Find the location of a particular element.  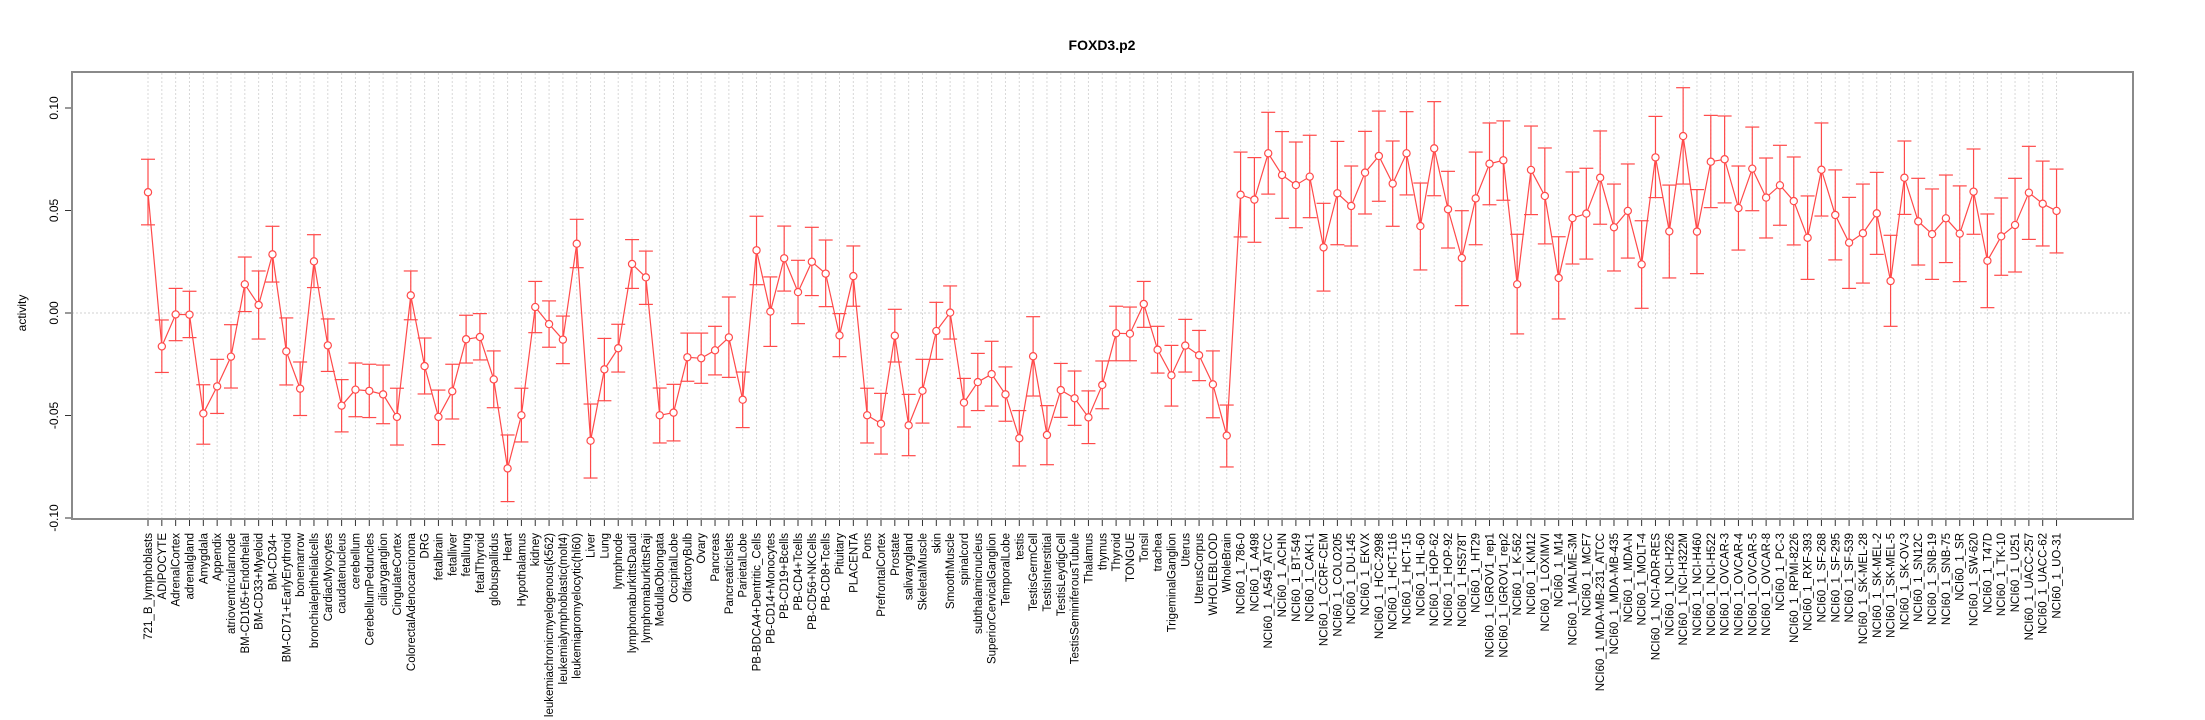

x-tick-label: Uterus is located at coordinates (1186, 550).